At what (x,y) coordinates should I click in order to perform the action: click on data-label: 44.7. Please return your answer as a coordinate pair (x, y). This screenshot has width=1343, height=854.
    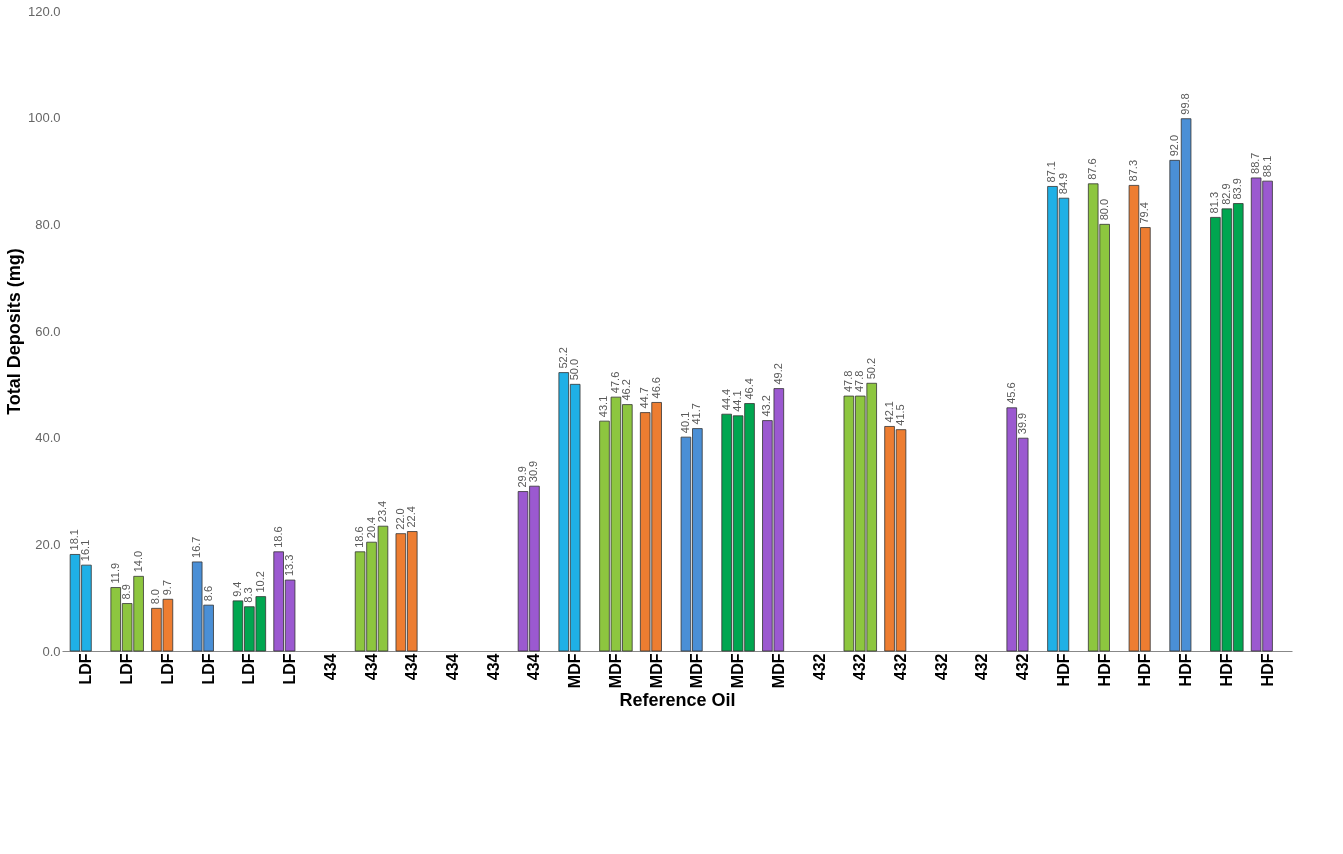
    Looking at the image, I should click on (644, 398).